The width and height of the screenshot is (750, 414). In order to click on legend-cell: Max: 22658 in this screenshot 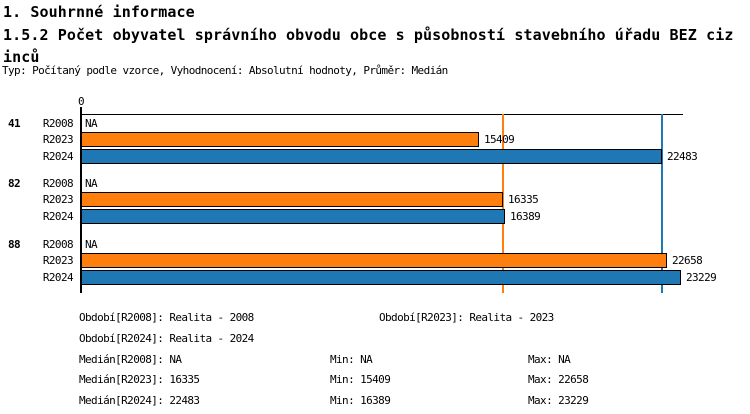, I will do `click(558, 379)`.